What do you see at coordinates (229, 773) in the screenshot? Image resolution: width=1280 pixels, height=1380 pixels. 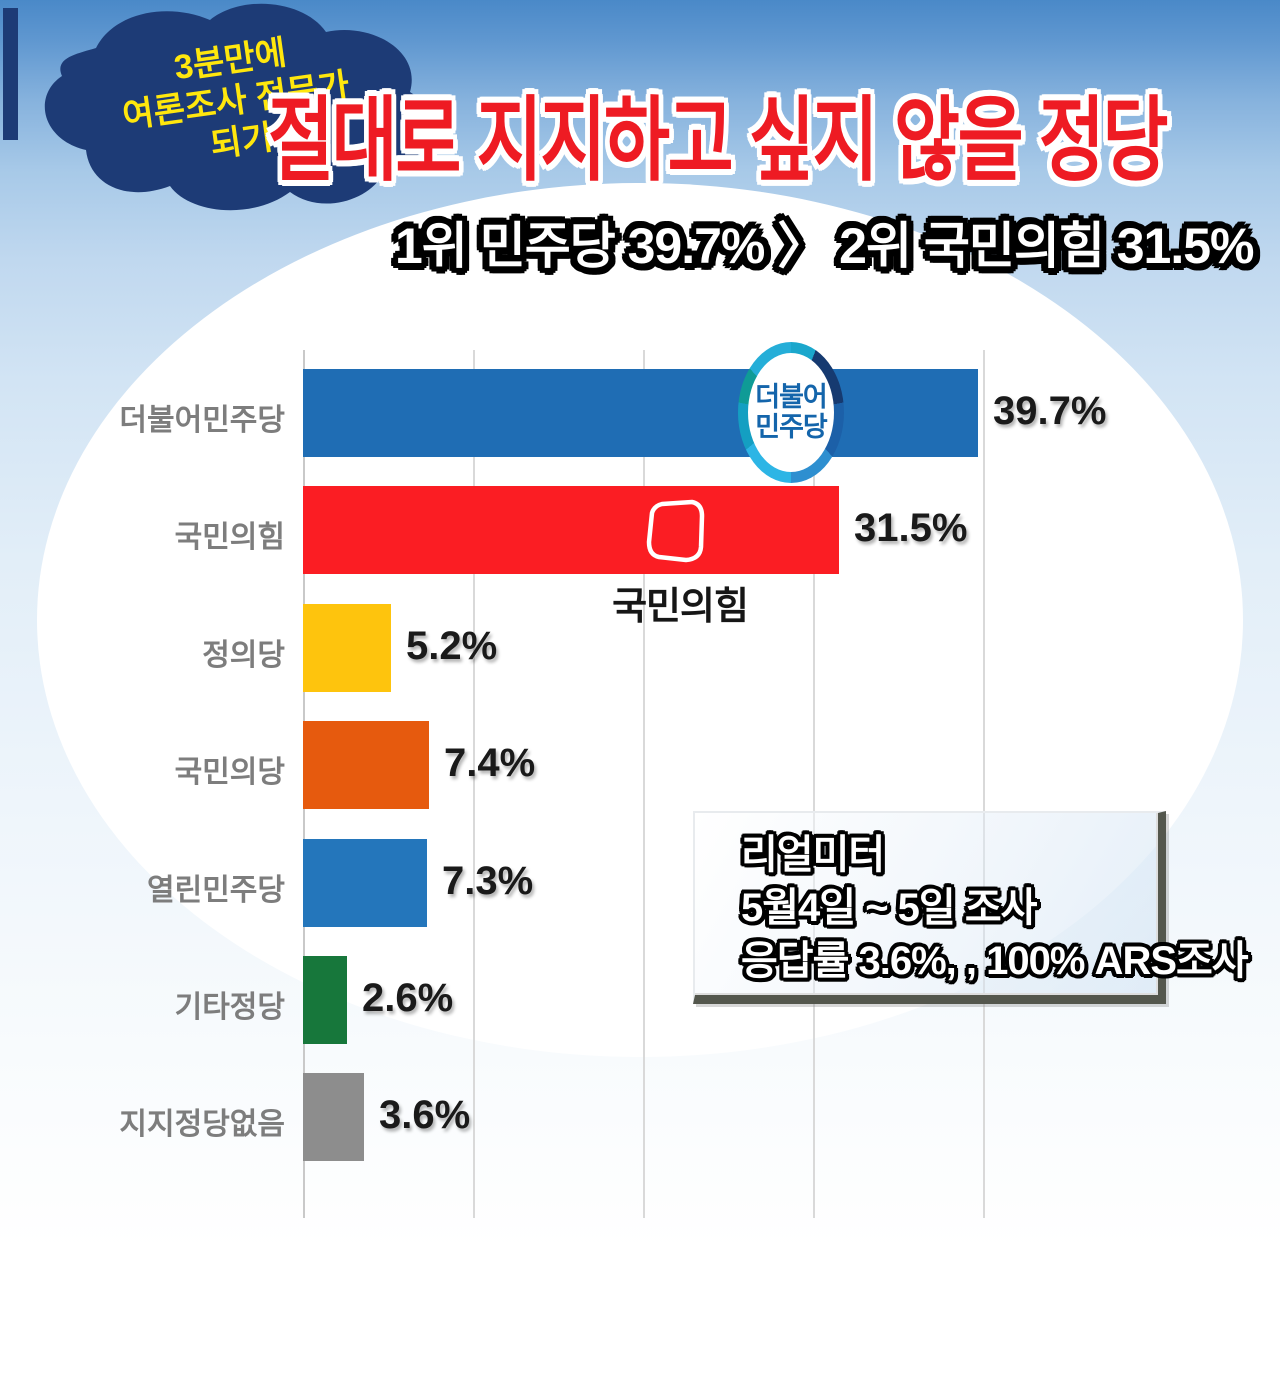 I see `category-label-3: 국민의당` at bounding box center [229, 773].